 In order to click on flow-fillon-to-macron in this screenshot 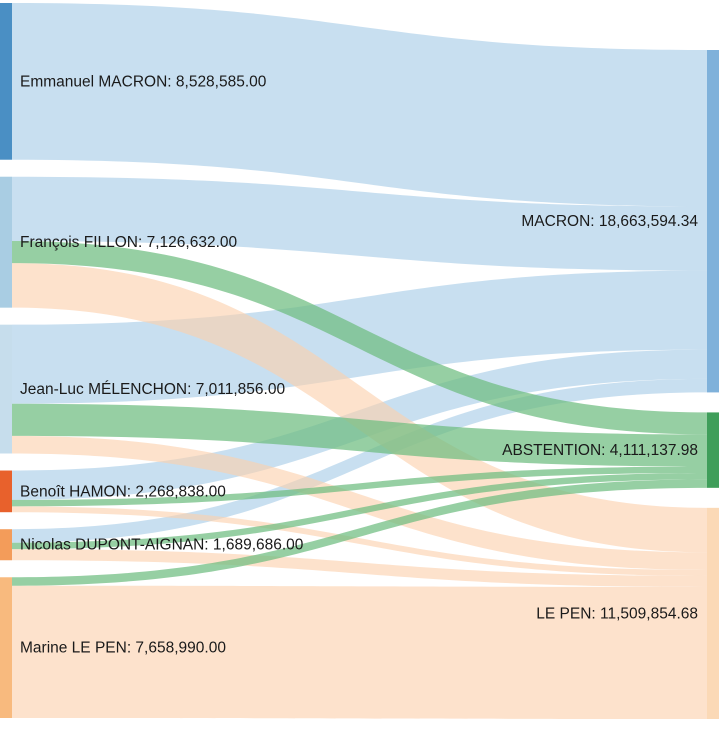, I will do `click(359, 223)`.